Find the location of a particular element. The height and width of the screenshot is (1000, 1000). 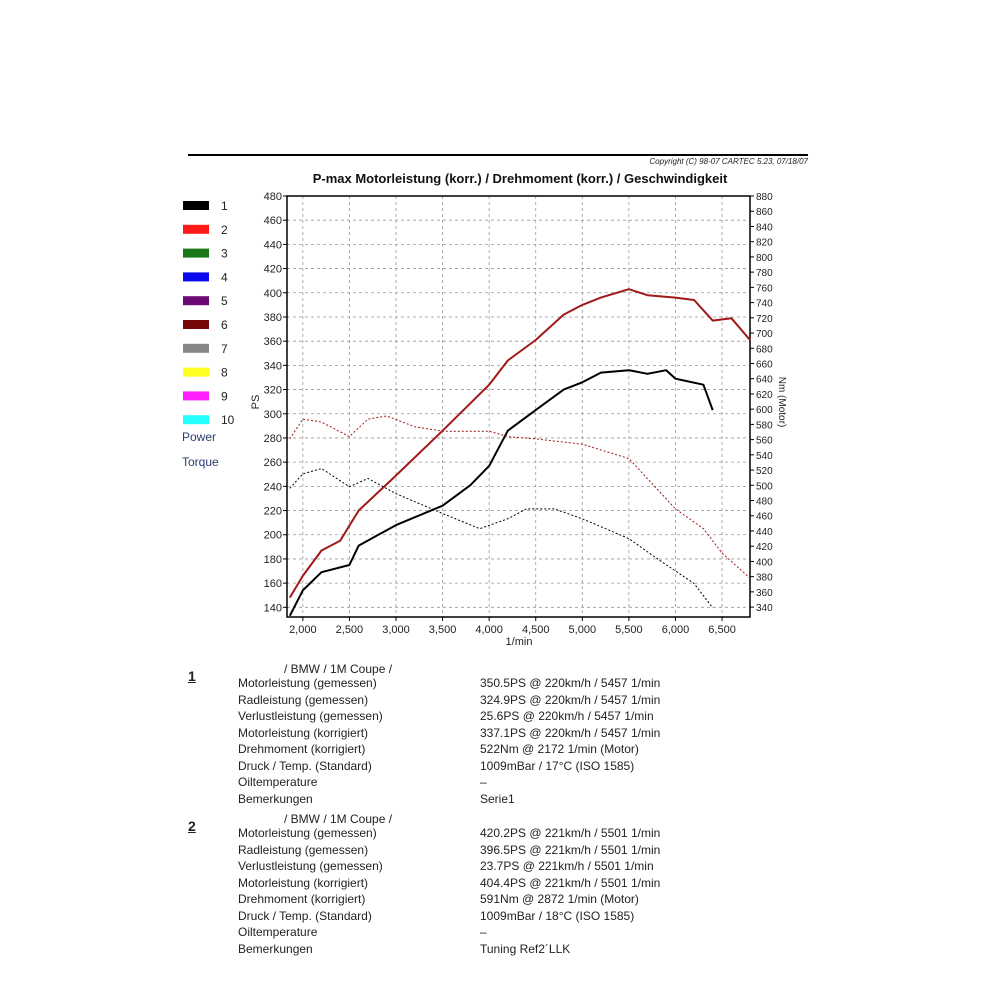

x-tick-label: 3,500 is located at coordinates (443, 630).